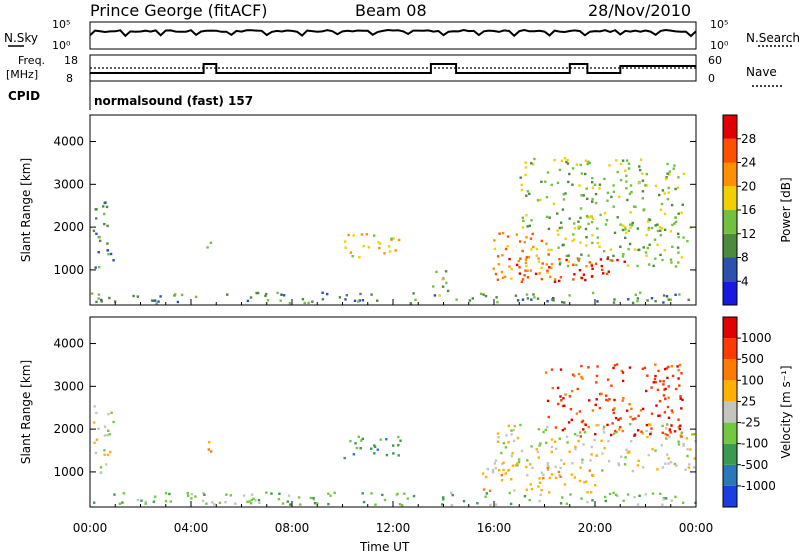 Image resolution: width=800 pixels, height=554 pixels. Describe the element at coordinates (22, 74) in the screenshot. I see `freq-unit-label: [MHz]` at that location.